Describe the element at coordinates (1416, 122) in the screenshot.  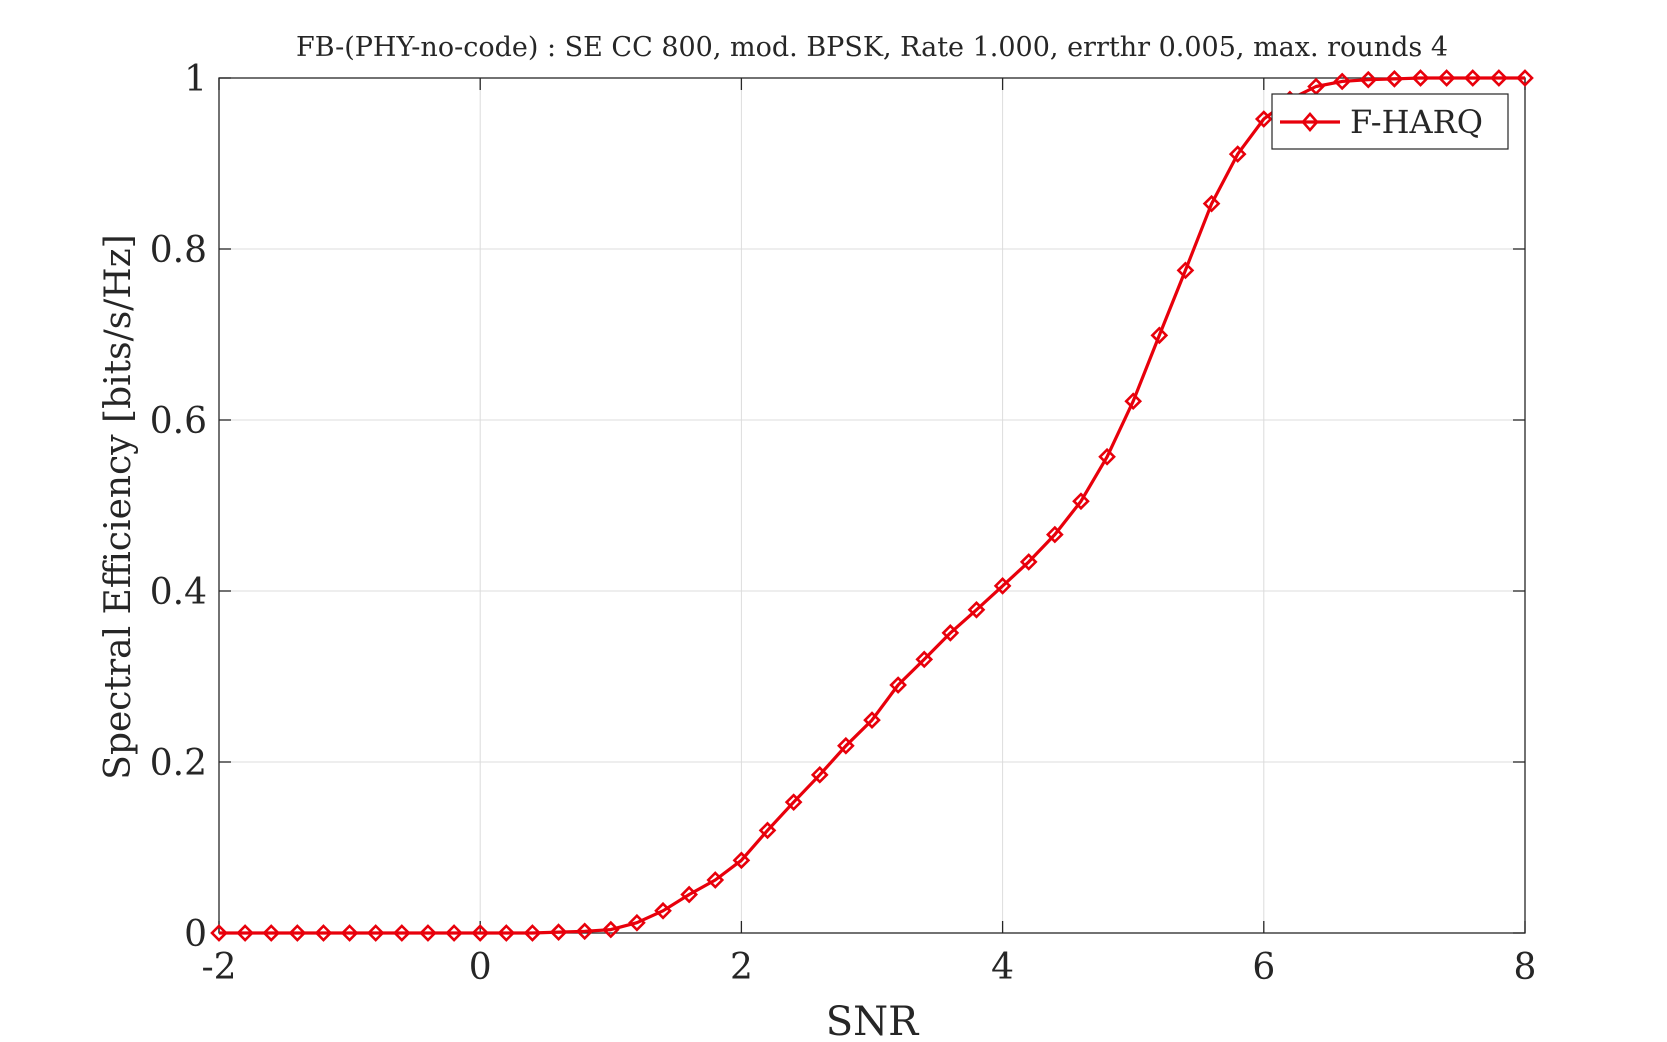
I see `legend-label-f-harq: F-HARQ` at that location.